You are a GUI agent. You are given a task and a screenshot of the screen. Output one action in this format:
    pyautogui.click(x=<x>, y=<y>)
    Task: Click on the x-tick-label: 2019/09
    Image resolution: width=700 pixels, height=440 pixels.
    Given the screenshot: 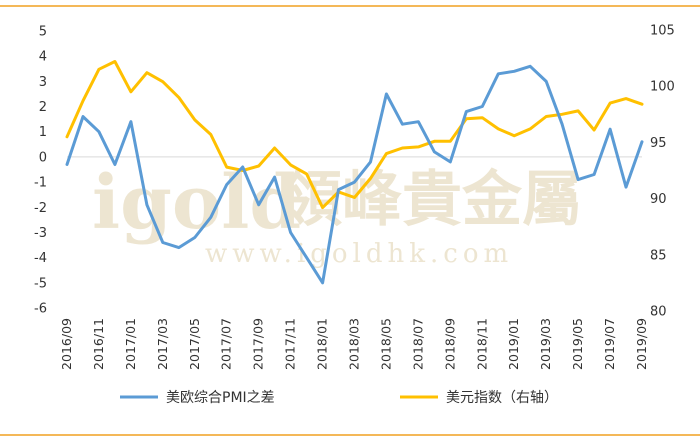 What is the action you would take?
    pyautogui.click(x=641, y=344)
    